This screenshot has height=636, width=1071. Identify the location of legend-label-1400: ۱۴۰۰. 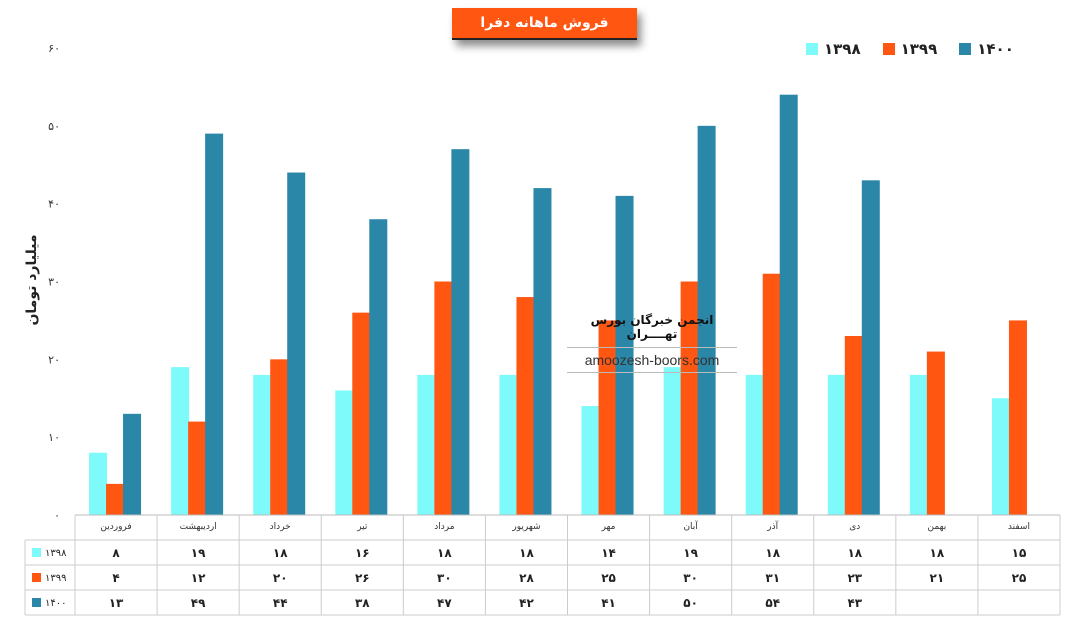
(995, 49).